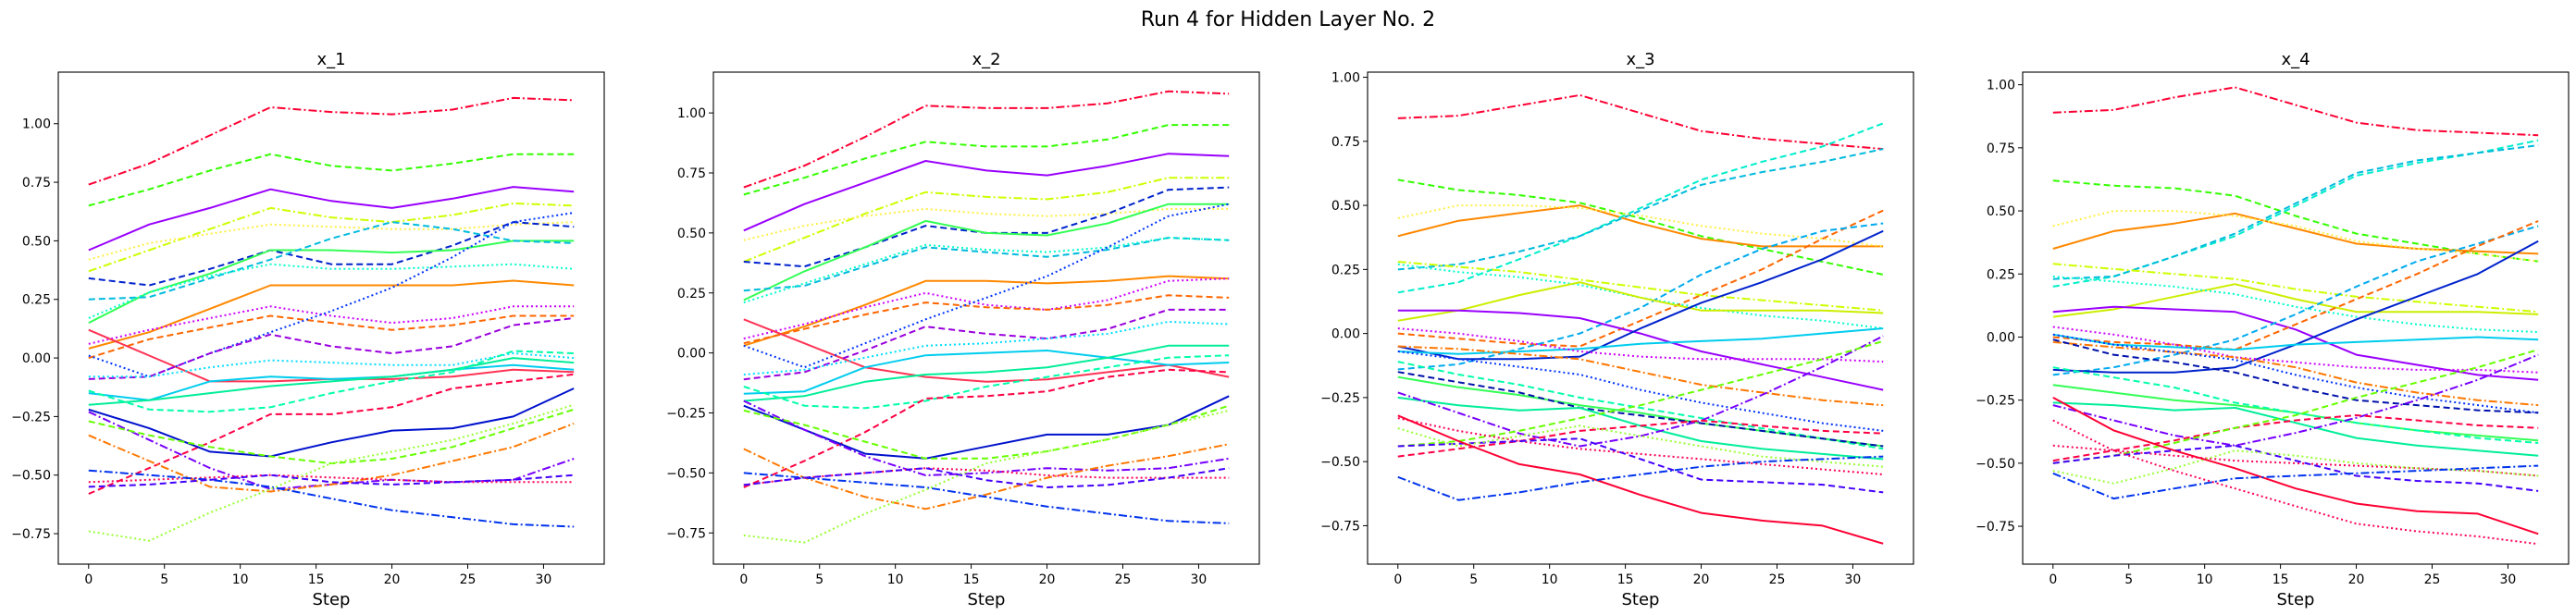  Describe the element at coordinates (2295, 60) in the screenshot. I see `subplot-title: x_4` at that location.